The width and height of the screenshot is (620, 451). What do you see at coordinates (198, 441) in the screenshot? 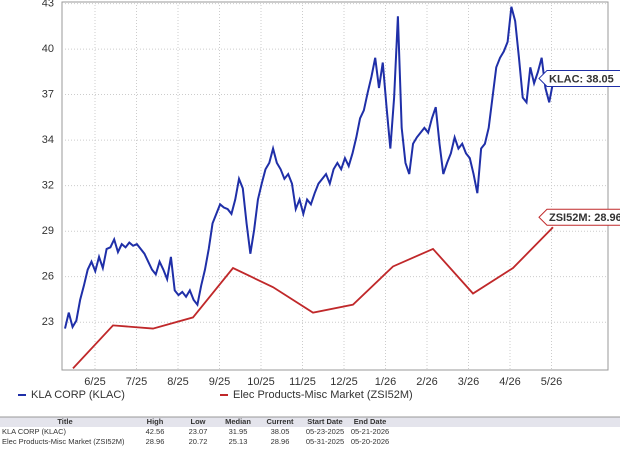
I see `table-cell: 20.72` at bounding box center [198, 441].